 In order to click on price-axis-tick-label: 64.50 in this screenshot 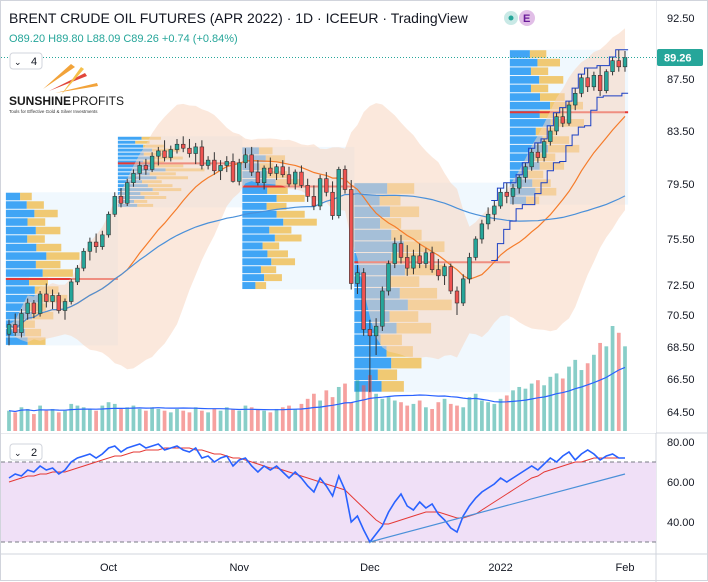, I will do `click(681, 413)`.